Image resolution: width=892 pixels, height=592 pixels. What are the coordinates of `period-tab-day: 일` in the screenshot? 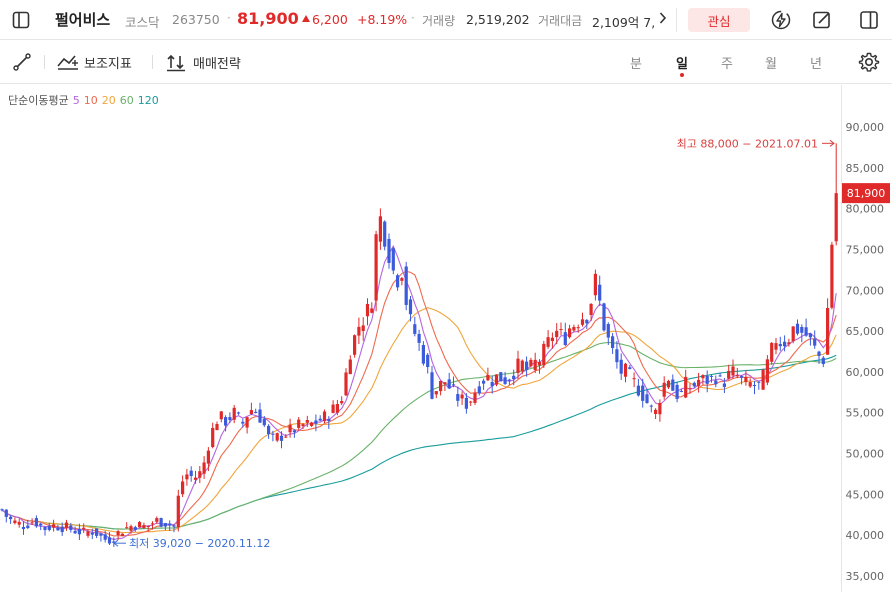 It's located at (682, 64).